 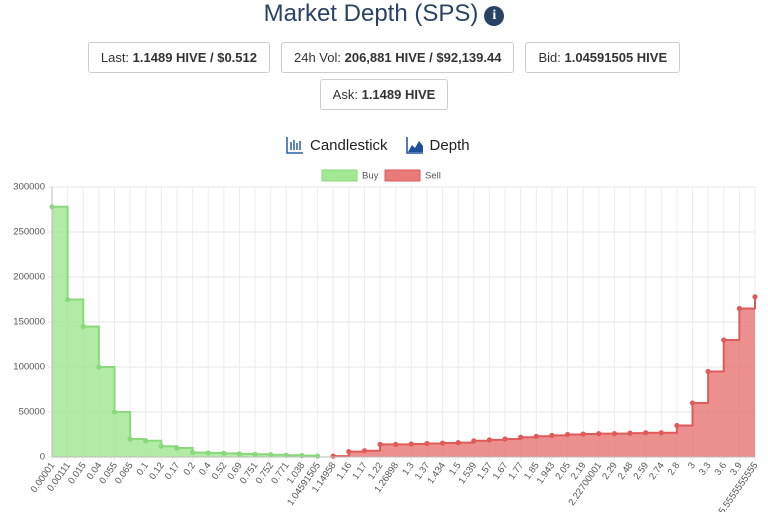 What do you see at coordinates (494, 16) in the screenshot?
I see `info-icon: i` at bounding box center [494, 16].